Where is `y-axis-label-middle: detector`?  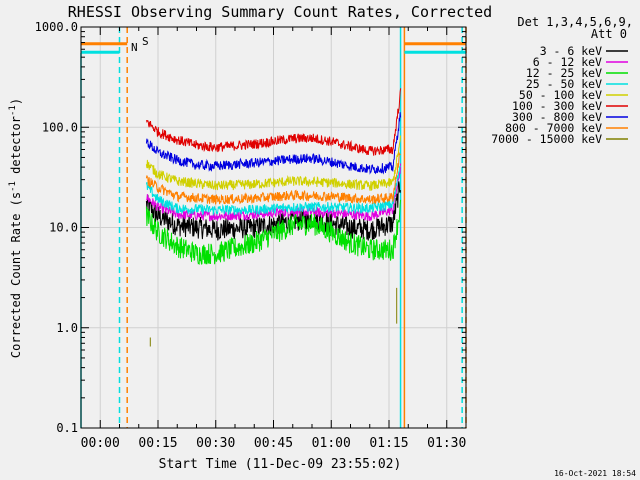 y-axis-label-middle: detector is located at coordinates (16, 148).